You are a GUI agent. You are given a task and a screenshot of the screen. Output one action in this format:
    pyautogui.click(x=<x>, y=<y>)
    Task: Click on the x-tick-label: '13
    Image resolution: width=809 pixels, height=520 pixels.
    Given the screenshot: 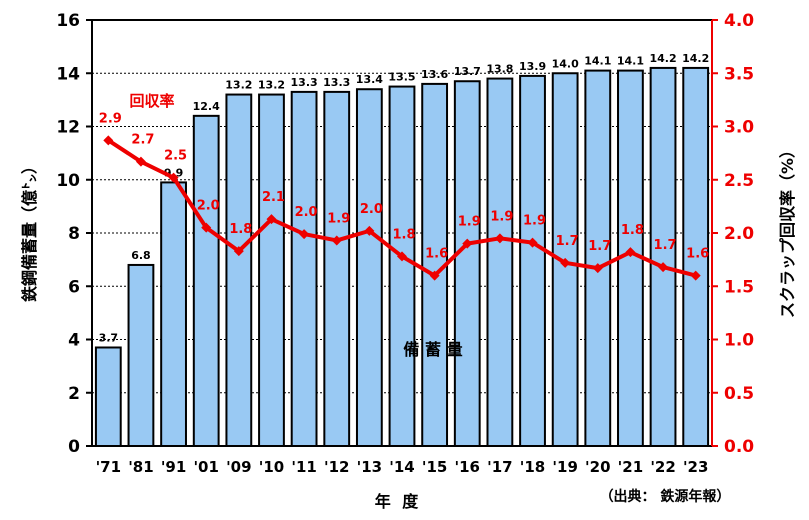 What is the action you would take?
    pyautogui.click(x=369, y=467)
    